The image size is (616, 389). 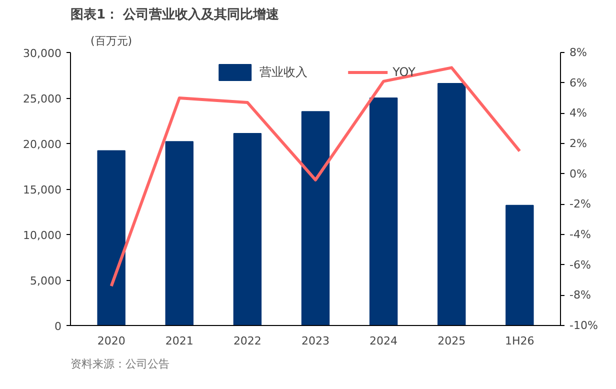 I want to click on y-tick-label: 30,000, so click(x=42, y=53).